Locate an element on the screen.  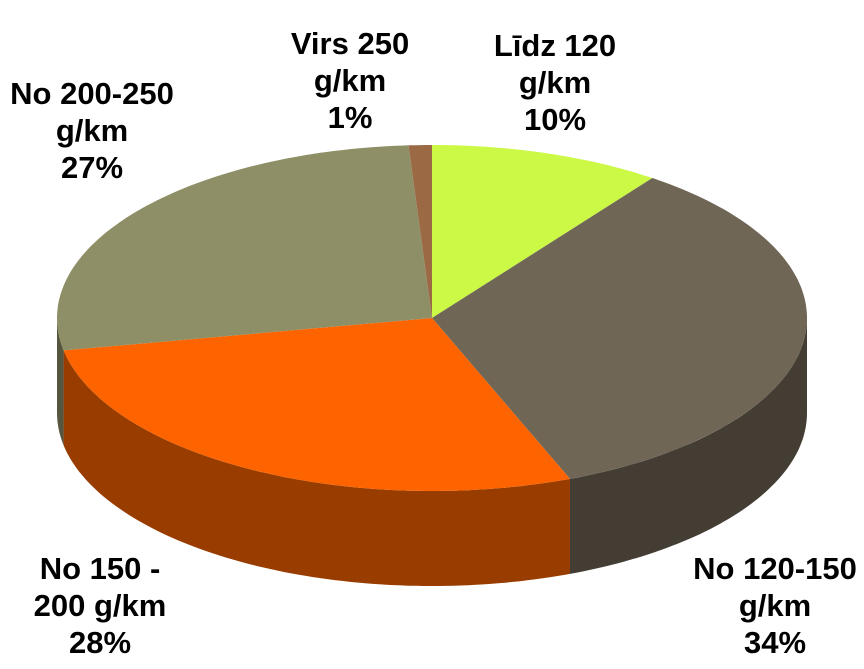
slice-label: No 150 - 200 g/km 28% is located at coordinates (100, 605).